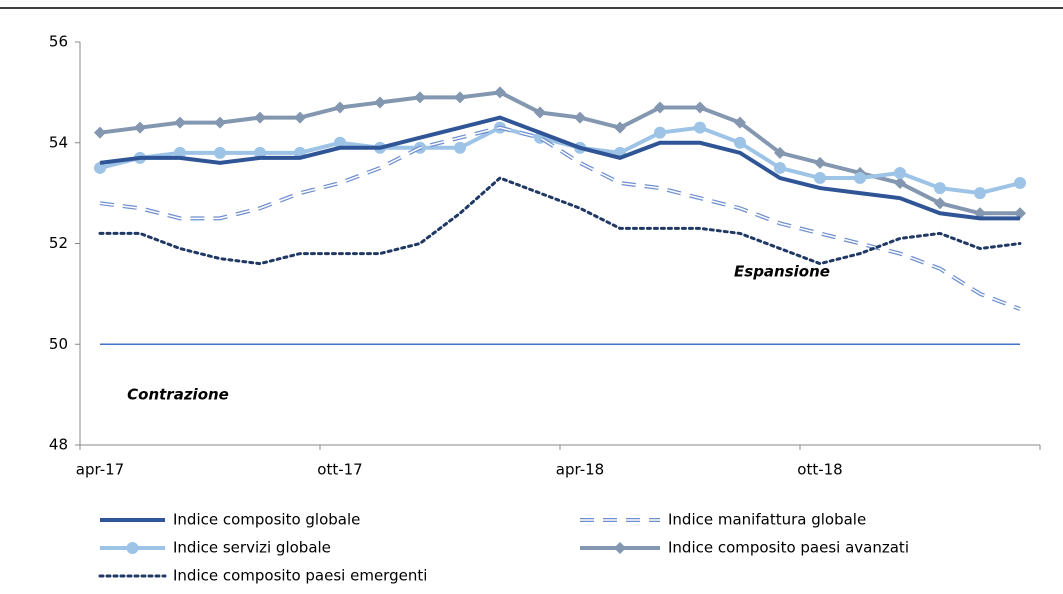 The height and width of the screenshot is (594, 1063). I want to click on annotation: Espansione, so click(782, 272).